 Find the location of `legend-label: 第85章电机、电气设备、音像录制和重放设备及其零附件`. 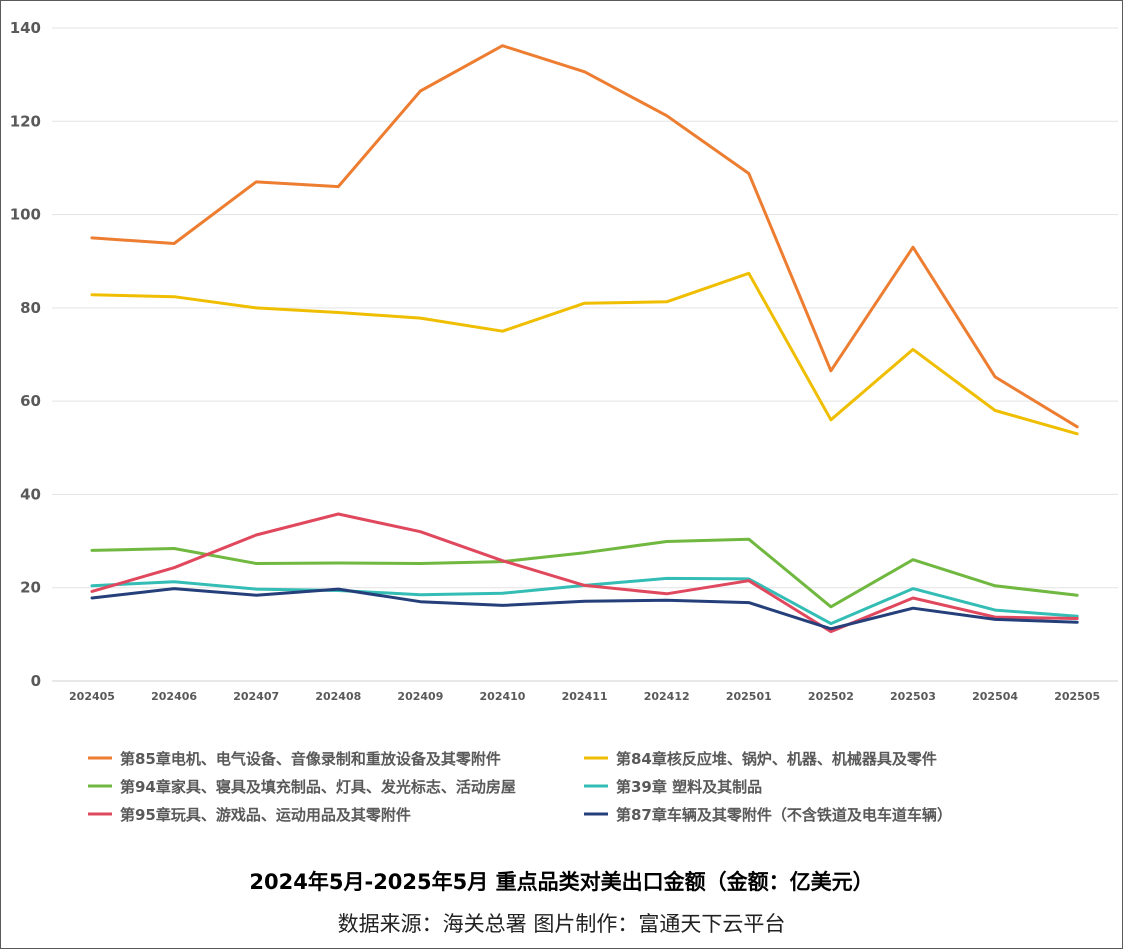

legend-label: 第85章电机、电气设备、音像录制和重放设备及其零附件 is located at coordinates (310, 759).